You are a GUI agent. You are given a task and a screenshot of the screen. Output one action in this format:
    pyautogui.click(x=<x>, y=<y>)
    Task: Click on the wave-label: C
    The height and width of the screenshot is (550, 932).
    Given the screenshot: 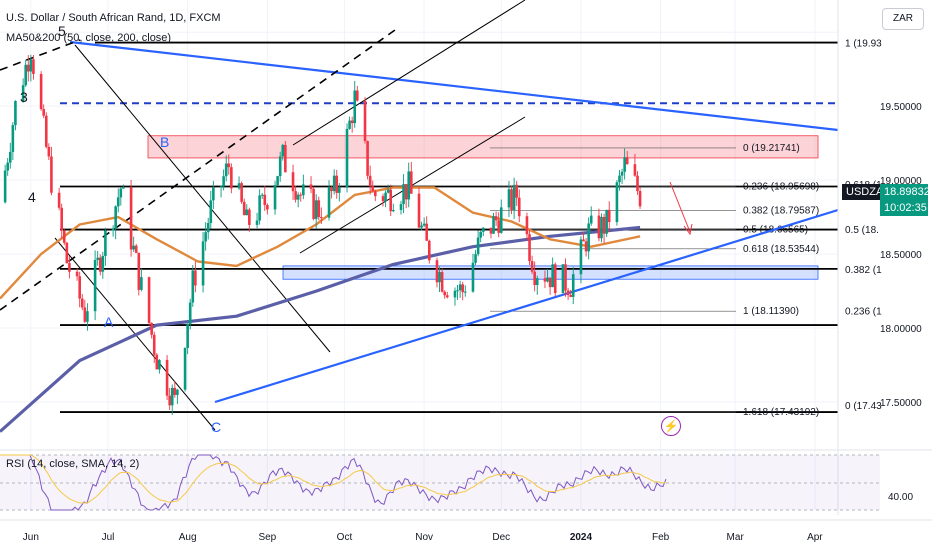 What is the action you would take?
    pyautogui.click(x=216, y=427)
    